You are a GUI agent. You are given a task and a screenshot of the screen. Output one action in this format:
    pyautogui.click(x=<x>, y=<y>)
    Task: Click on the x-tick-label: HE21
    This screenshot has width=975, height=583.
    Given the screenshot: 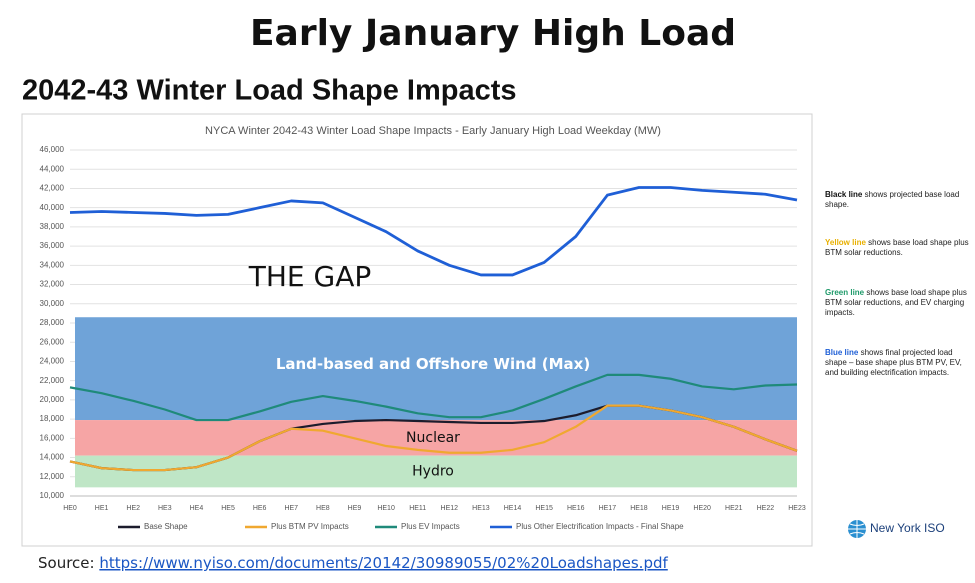 What is the action you would take?
    pyautogui.click(x=734, y=508)
    